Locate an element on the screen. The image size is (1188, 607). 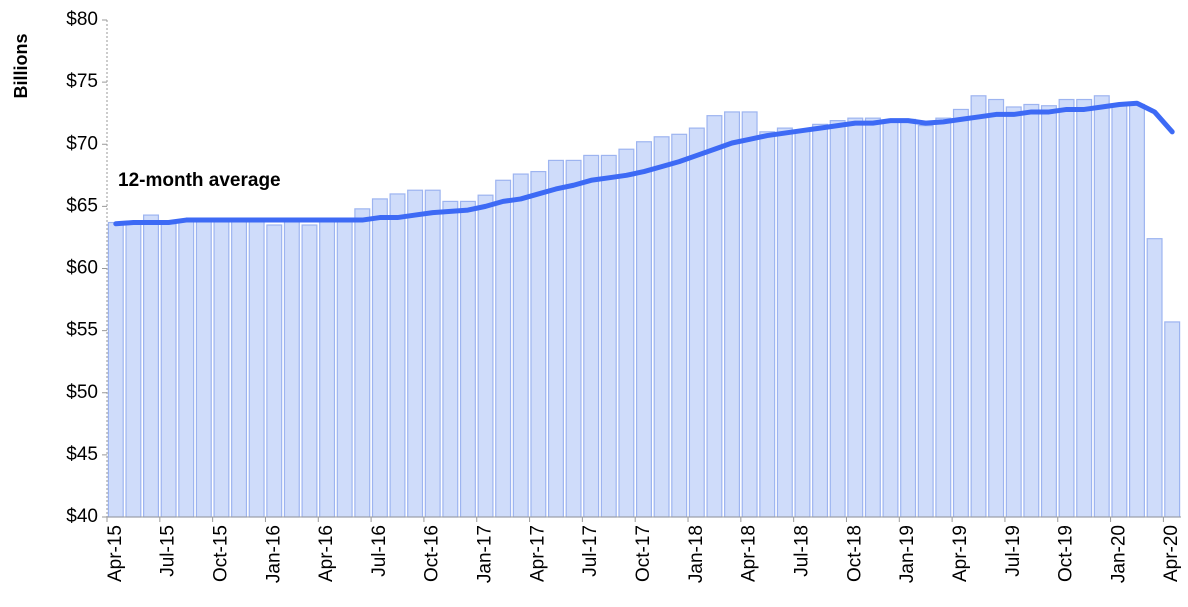
x-tick-label: Jul-18 is located at coordinates (801, 551).